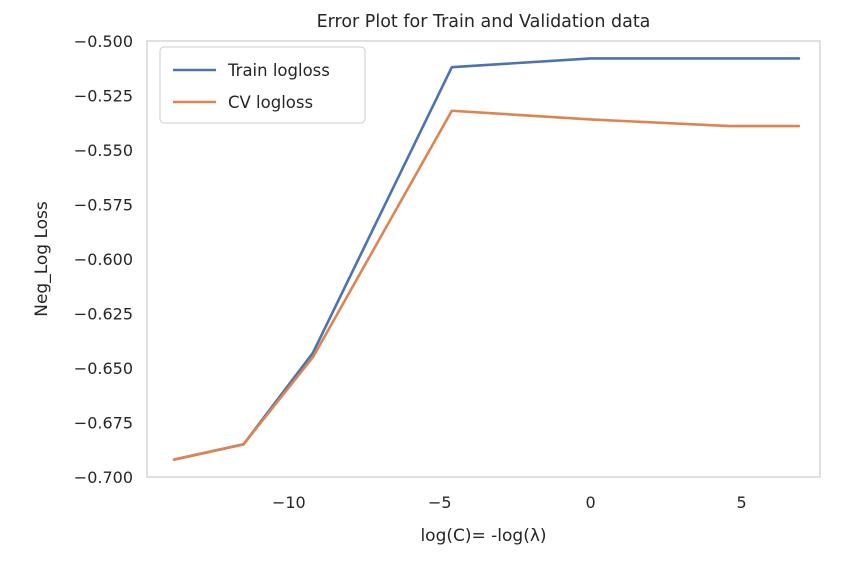 This screenshot has width=866, height=568. What do you see at coordinates (278, 70) in the screenshot?
I see `legend-label-train: Train logloss` at bounding box center [278, 70].